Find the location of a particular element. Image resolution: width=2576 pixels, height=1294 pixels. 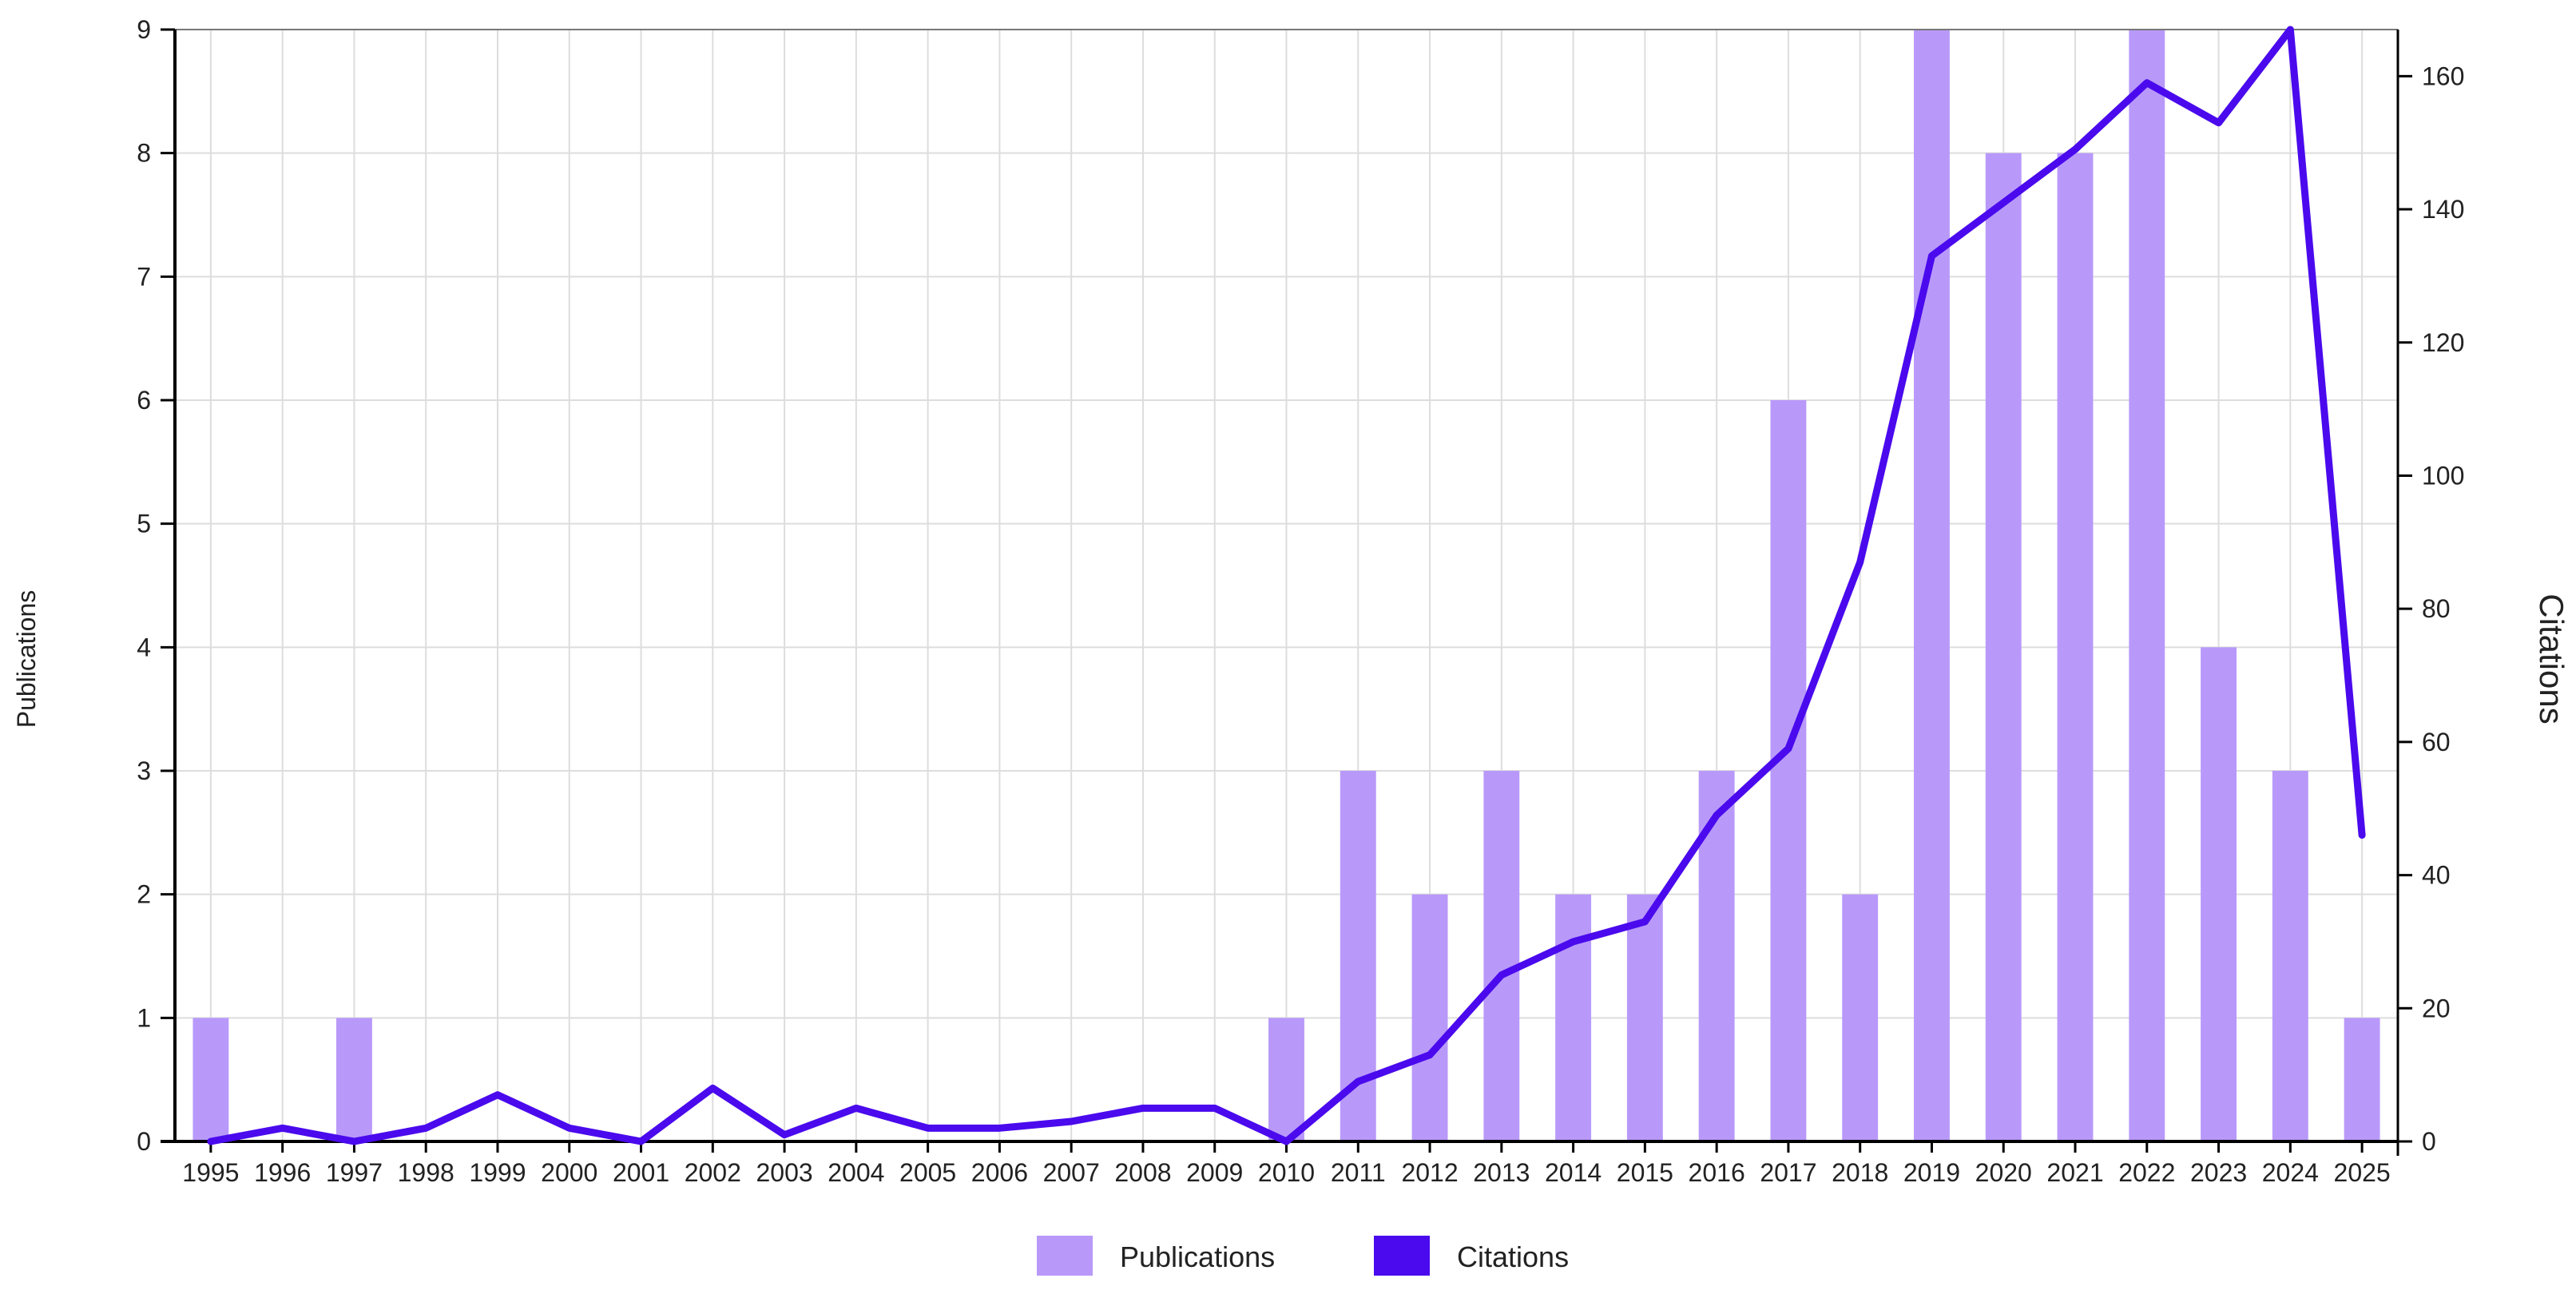

x-tick-label: 2023 is located at coordinates (2218, 1172).